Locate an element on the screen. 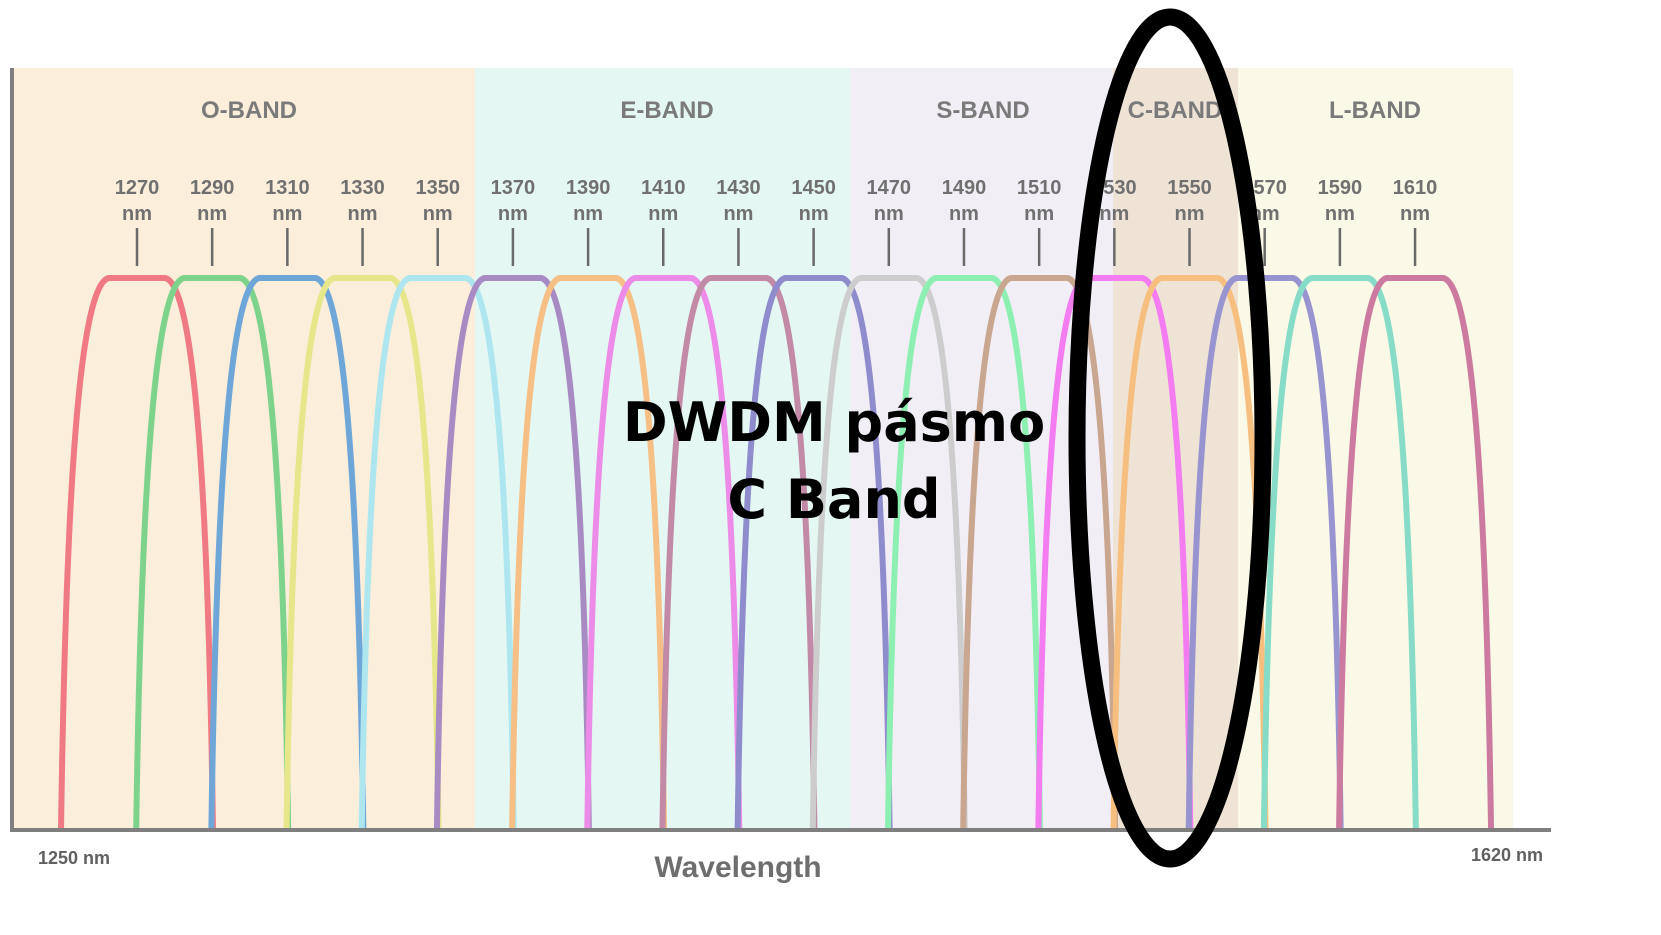  channel-label-1410: 1410 is located at coordinates (663, 188).